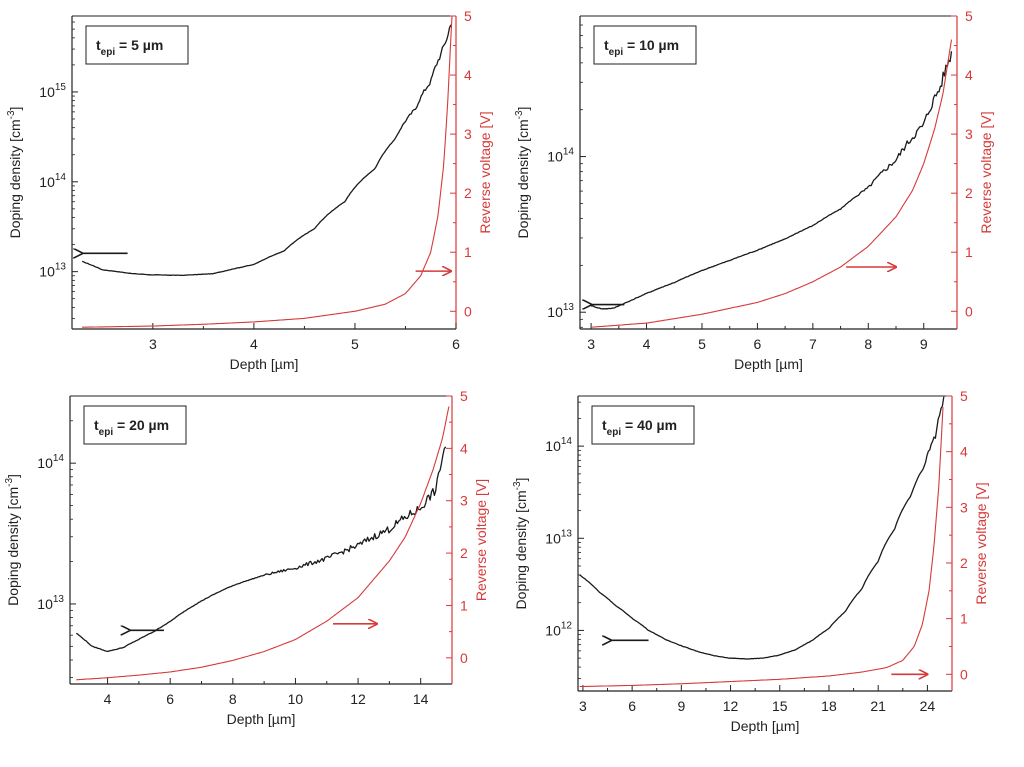 This screenshot has width=1024, height=767. Describe the element at coordinates (829, 706) in the screenshot. I see `x-tick-label: 18` at that location.